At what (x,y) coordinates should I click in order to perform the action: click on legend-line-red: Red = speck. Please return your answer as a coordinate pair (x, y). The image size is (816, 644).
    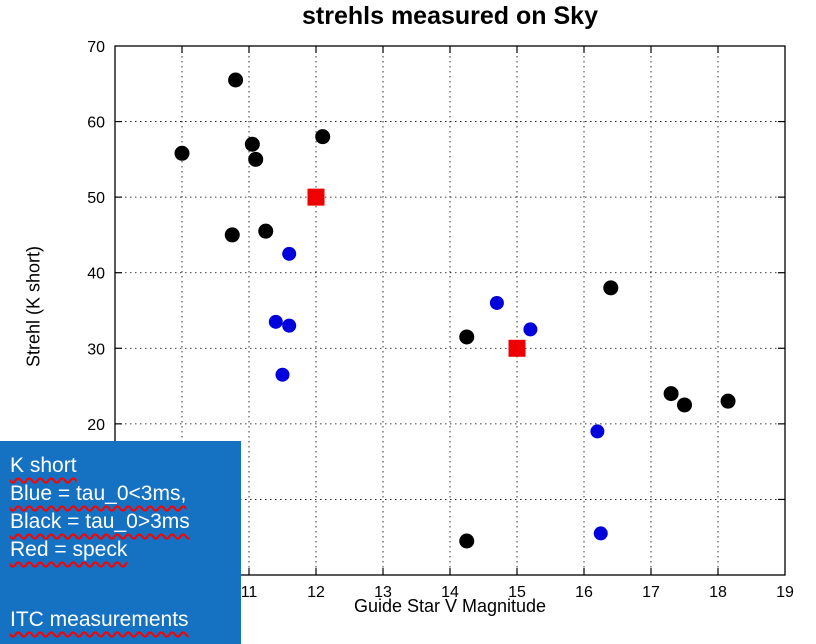
    Looking at the image, I should click on (69, 549).